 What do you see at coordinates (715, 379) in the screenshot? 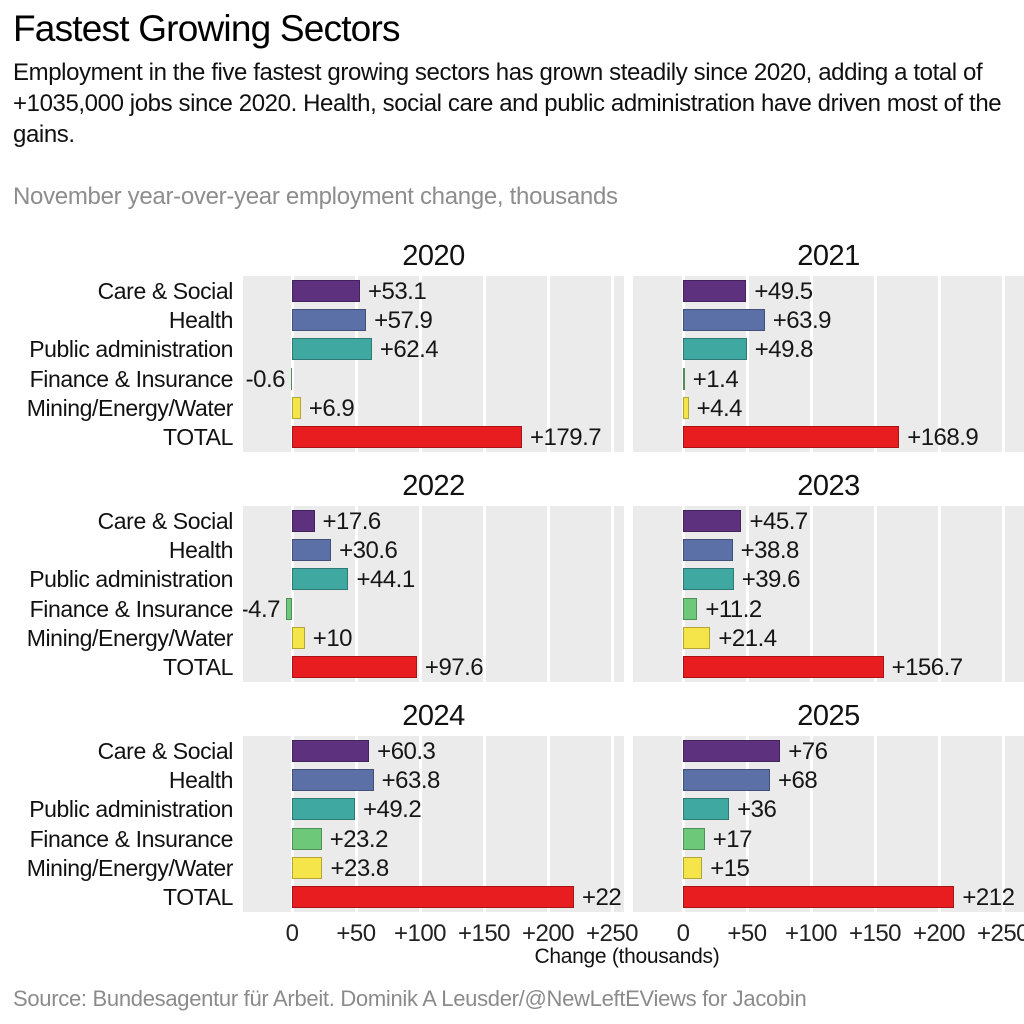
I see `bar-value-label-finance-insurance: +1.4` at bounding box center [715, 379].